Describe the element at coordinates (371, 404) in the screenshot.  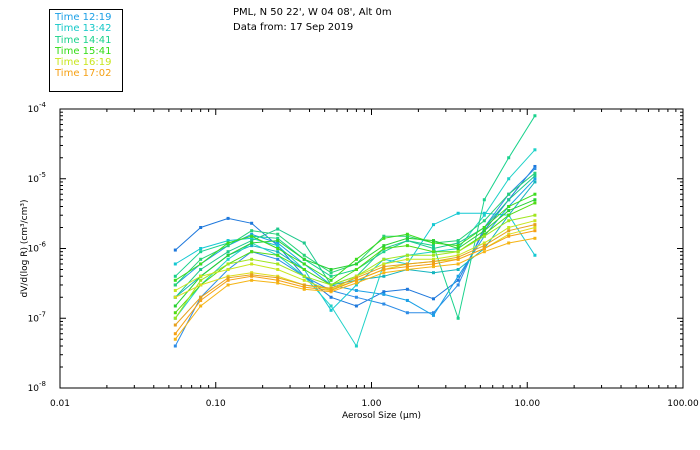
I see `x-tick-label: 1.00` at that location.